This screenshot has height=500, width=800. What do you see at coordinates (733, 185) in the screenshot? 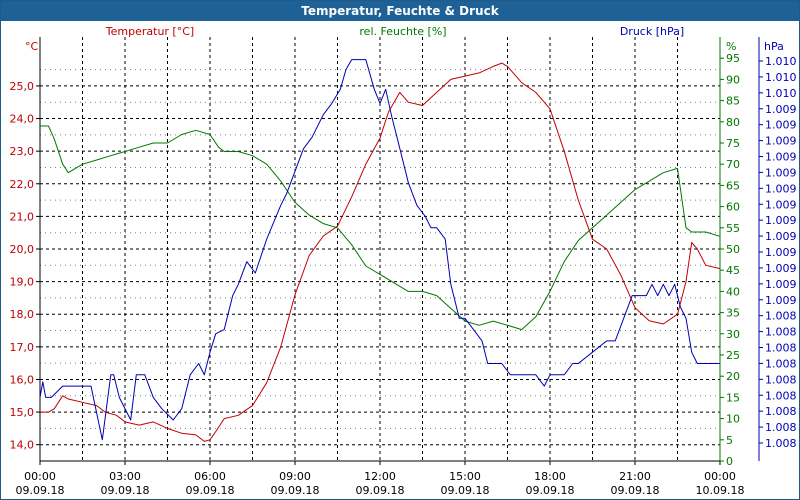
I see `humidity-tick-label: 65` at bounding box center [733, 185].